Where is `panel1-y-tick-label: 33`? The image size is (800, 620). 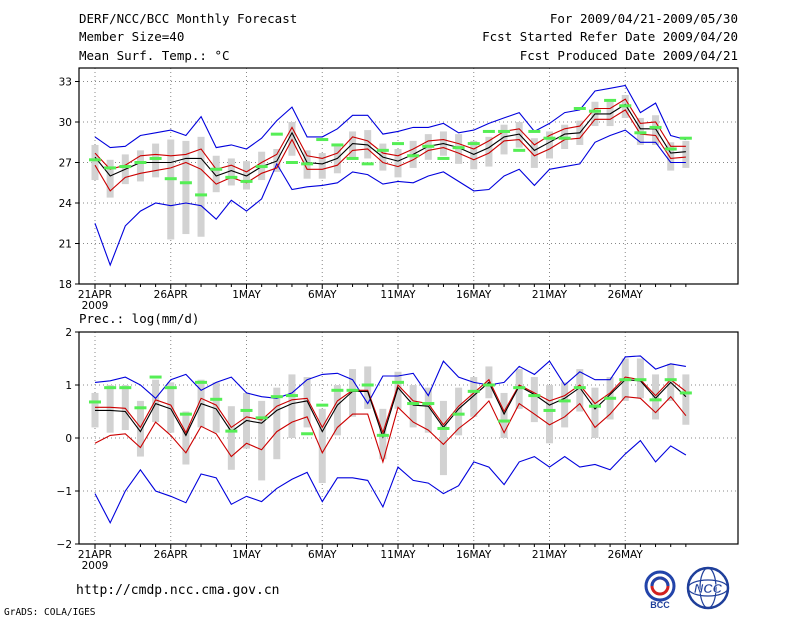
panel1-y-tick-label: 33 is located at coordinates (65, 83).